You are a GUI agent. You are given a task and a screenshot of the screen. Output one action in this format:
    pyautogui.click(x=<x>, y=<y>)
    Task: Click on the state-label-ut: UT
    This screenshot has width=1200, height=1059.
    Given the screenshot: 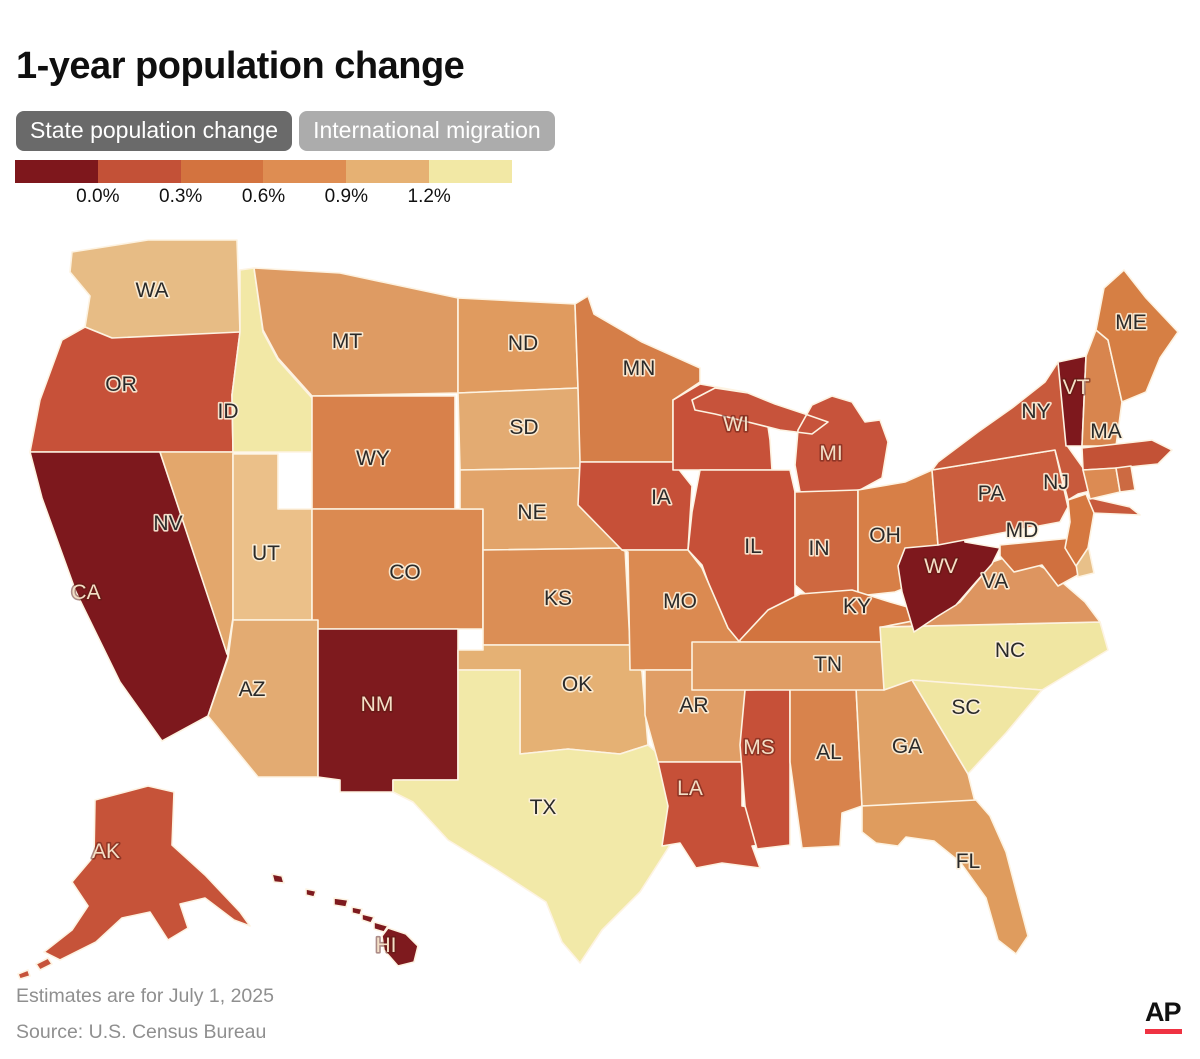 What is the action you would take?
    pyautogui.click(x=266, y=553)
    